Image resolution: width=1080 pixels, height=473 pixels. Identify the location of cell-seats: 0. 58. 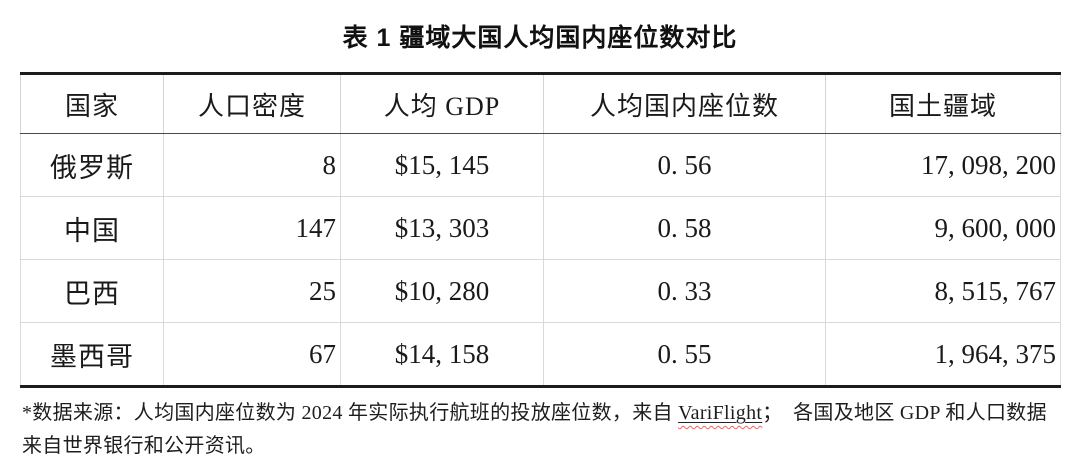
(684, 228).